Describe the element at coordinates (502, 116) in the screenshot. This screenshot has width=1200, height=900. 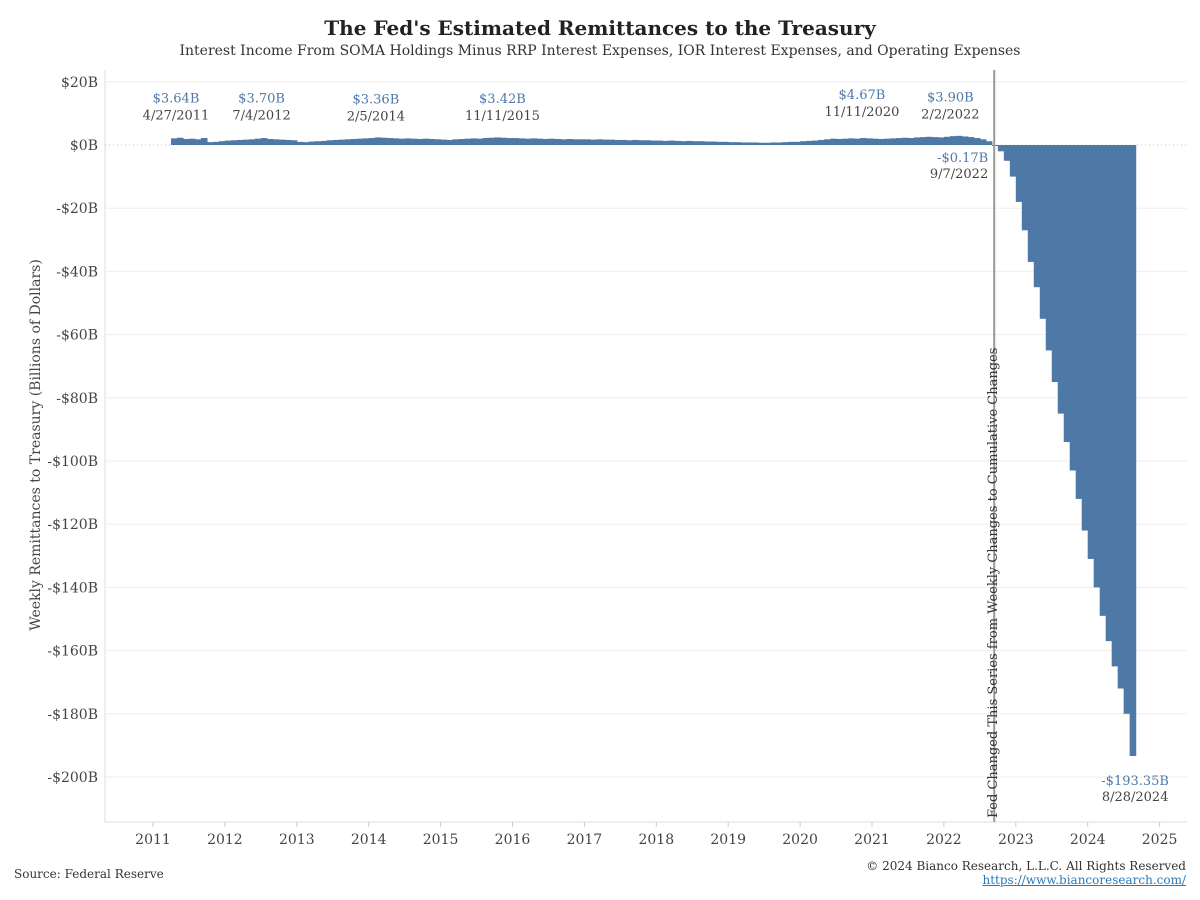
I see `annotation-date: 11/11/2015` at that location.